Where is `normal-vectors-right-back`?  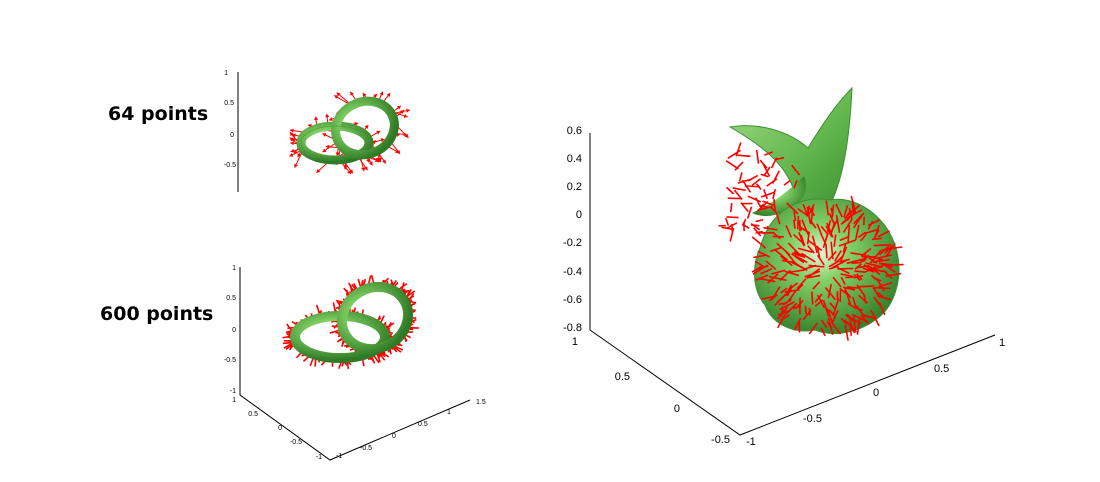
normal-vectors-right-back is located at coordinates (759, 193).